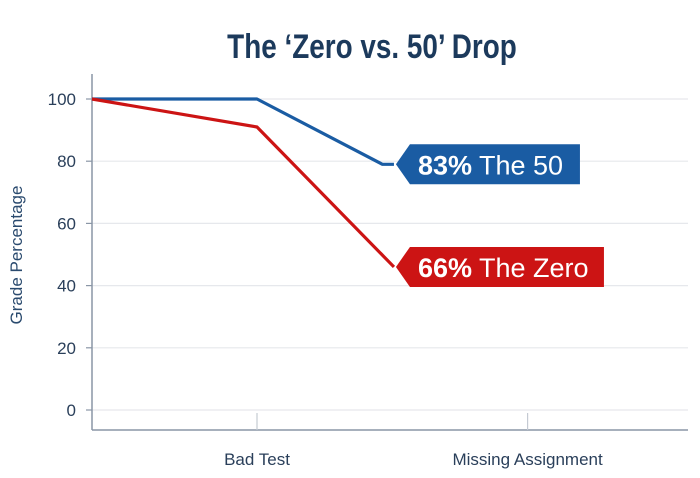 This screenshot has height=478, width=700. Describe the element at coordinates (16, 255) in the screenshot. I see `y-axis-label: Grade Percentage` at that location.